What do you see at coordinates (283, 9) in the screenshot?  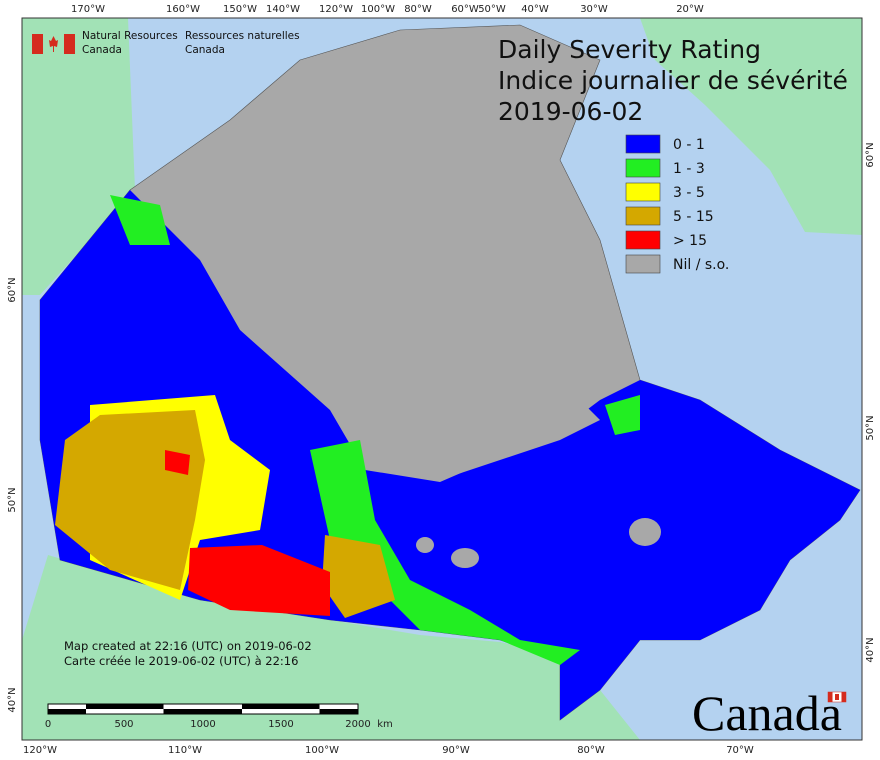 I see `lon-label: 140°W` at bounding box center [283, 9].